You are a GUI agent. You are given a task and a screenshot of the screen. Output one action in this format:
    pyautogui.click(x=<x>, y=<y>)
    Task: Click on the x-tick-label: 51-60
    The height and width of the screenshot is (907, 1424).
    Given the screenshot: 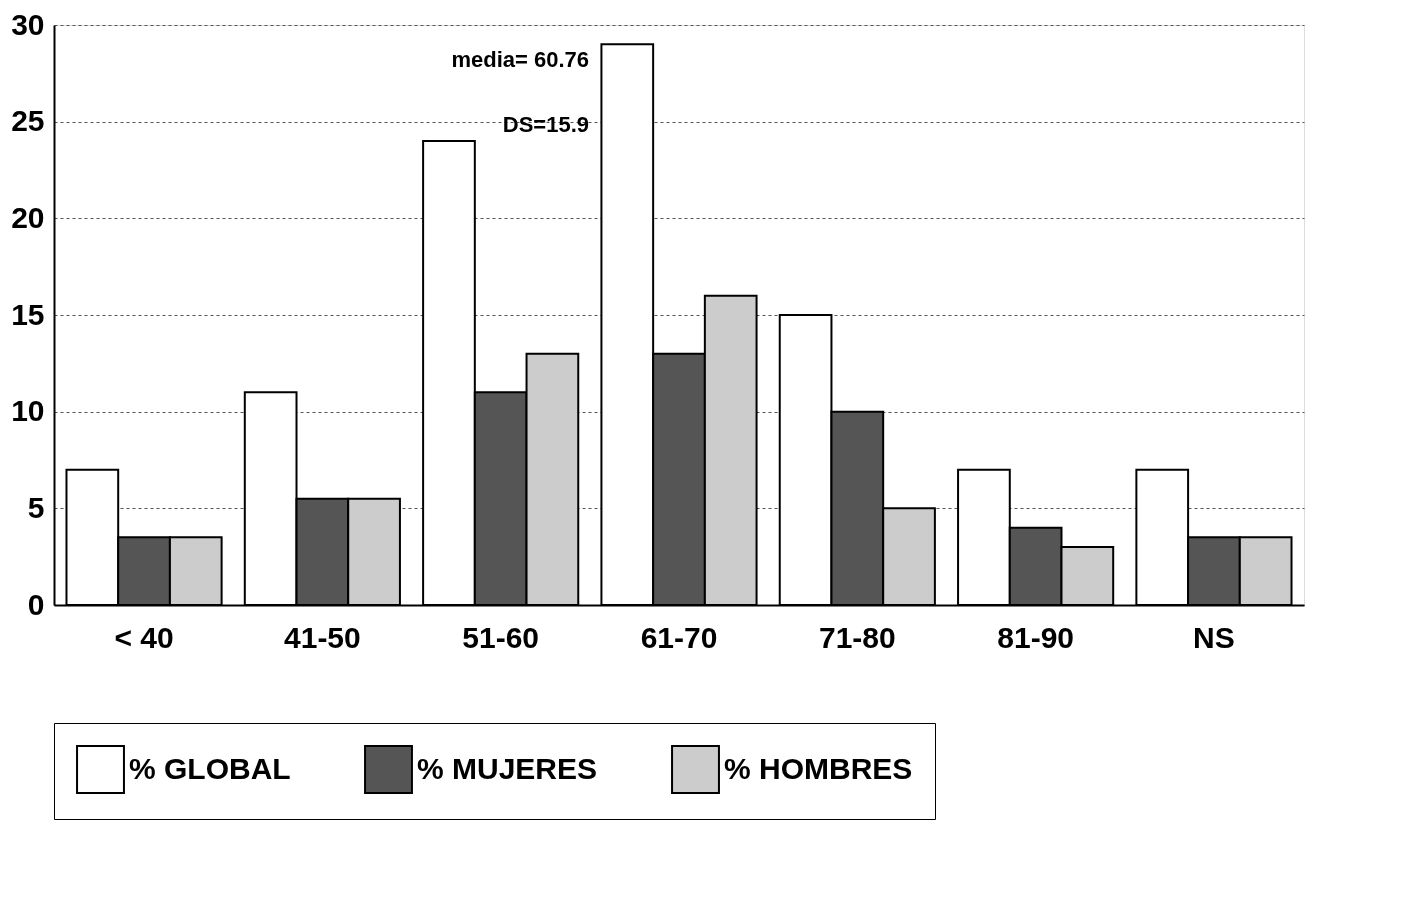 What is the action you would take?
    pyautogui.click(x=501, y=637)
    